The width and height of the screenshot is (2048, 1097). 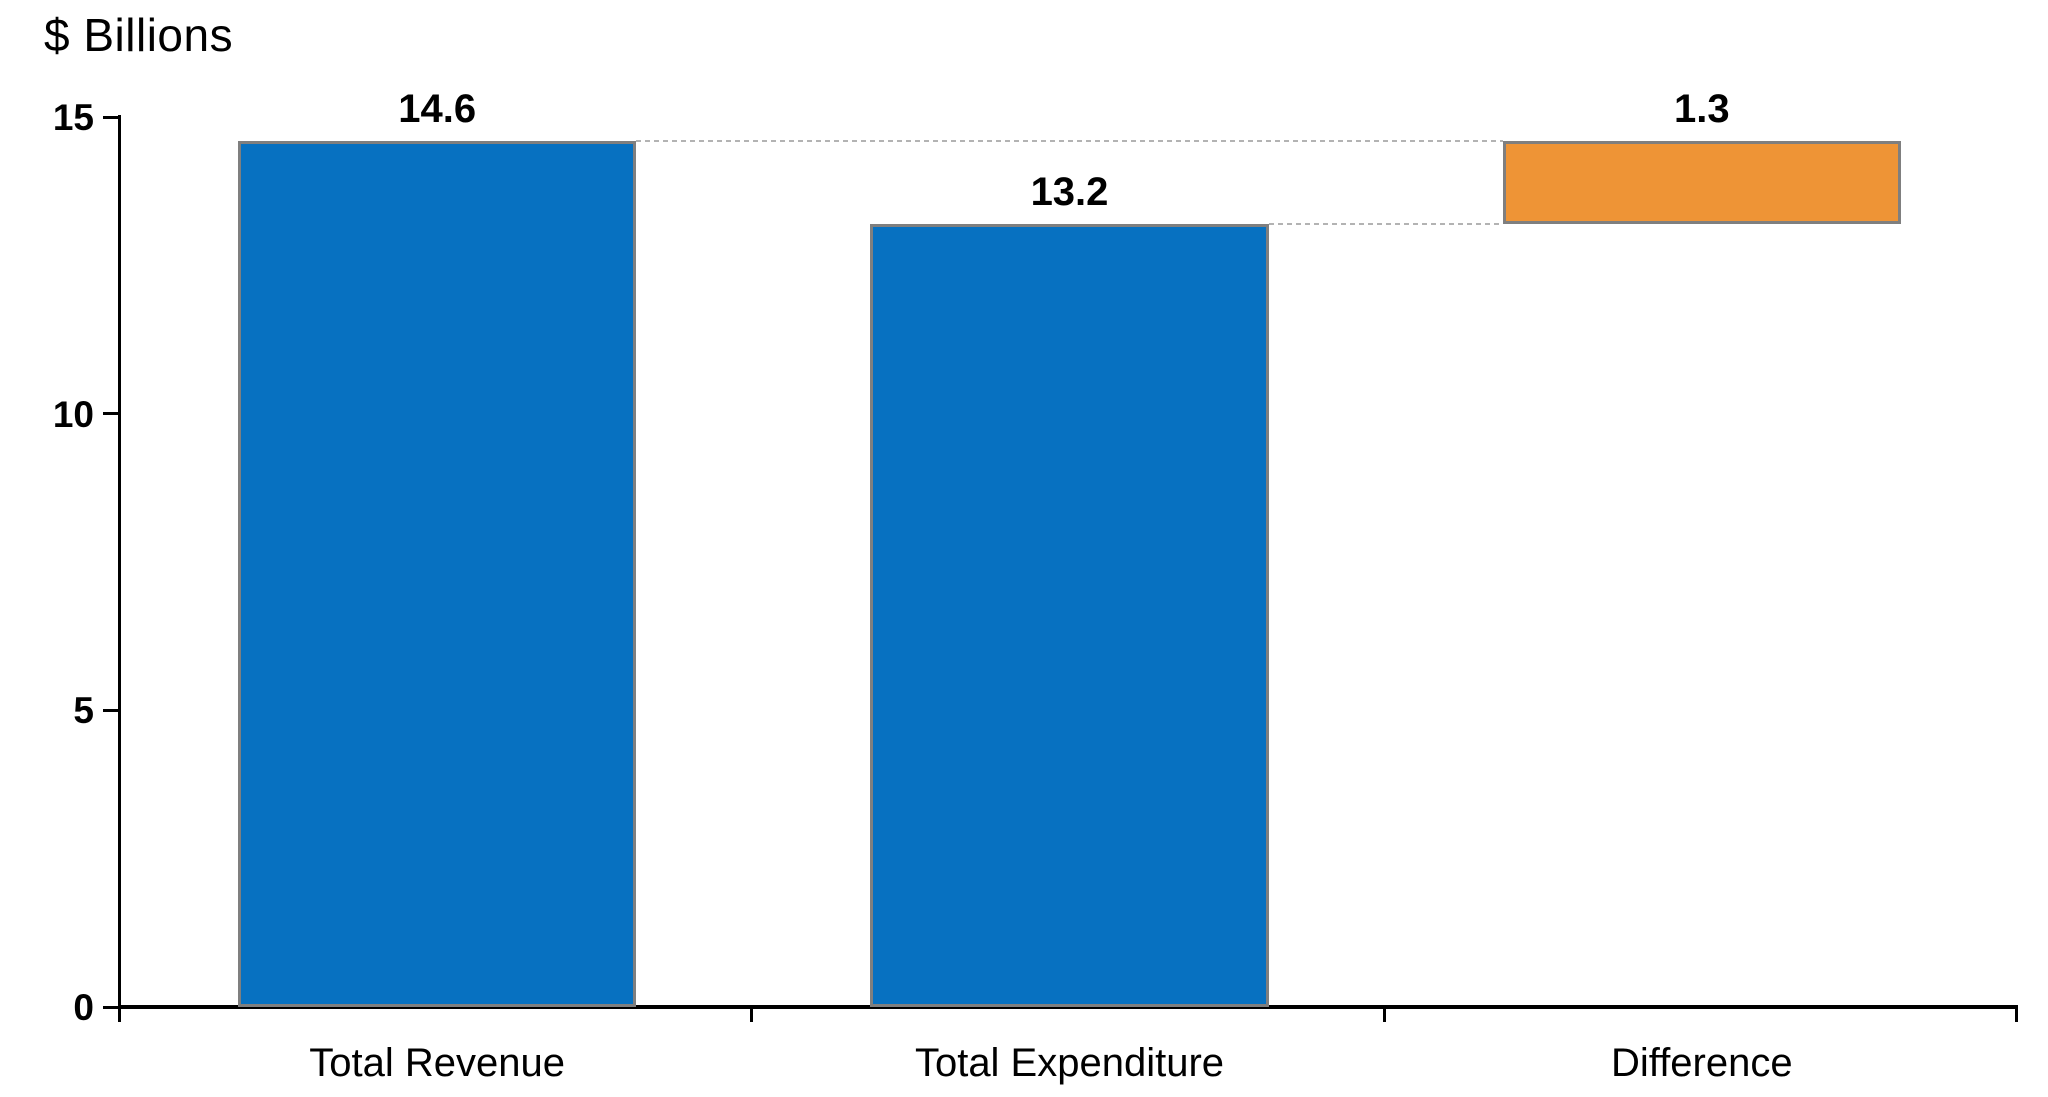 What do you see at coordinates (1069, 1063) in the screenshot?
I see `category-label-total-expenditure: Total Expenditure` at bounding box center [1069, 1063].